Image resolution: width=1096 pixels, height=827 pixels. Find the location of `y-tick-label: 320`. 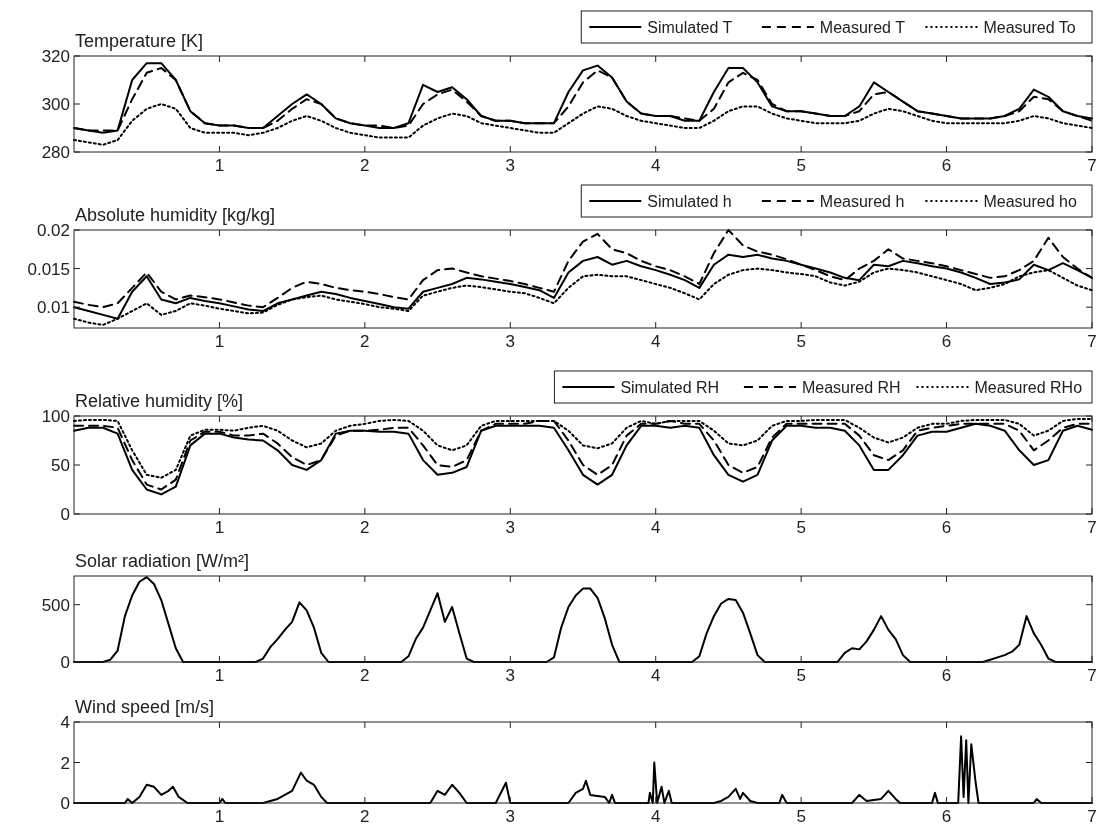

y-tick-label: 320 is located at coordinates (55, 56).